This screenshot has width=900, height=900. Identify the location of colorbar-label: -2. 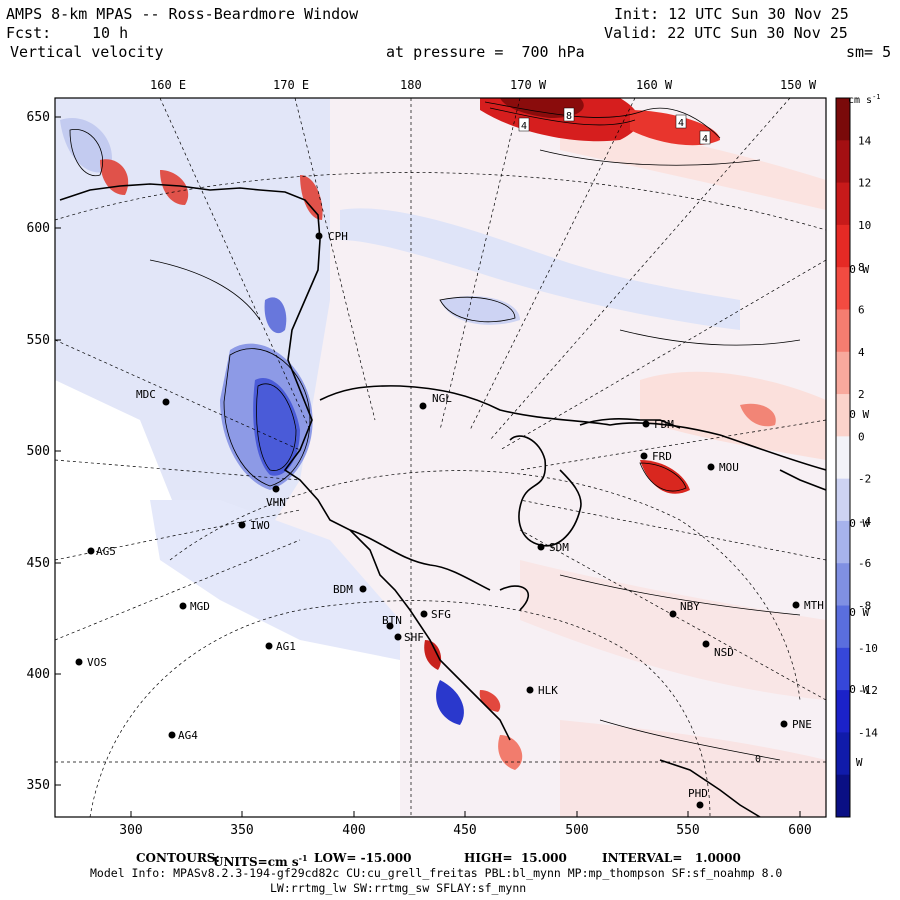
(864, 479).